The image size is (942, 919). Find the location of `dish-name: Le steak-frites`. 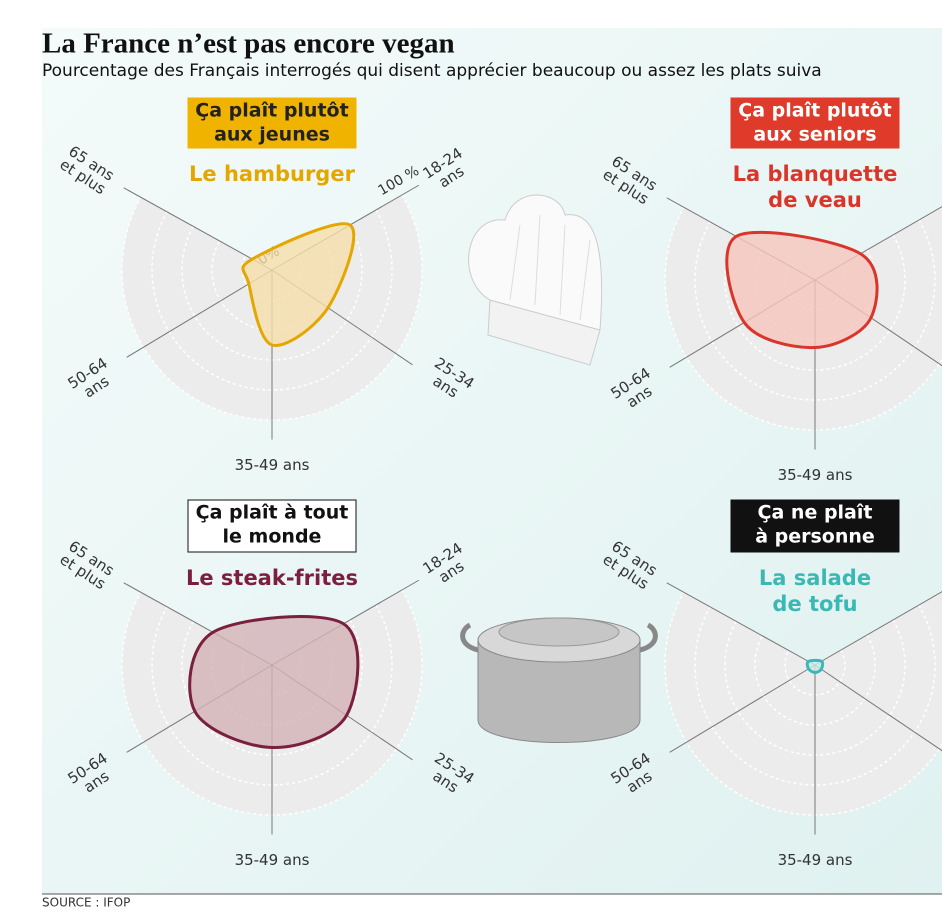

dish-name: Le steak-frites is located at coordinates (272, 578).